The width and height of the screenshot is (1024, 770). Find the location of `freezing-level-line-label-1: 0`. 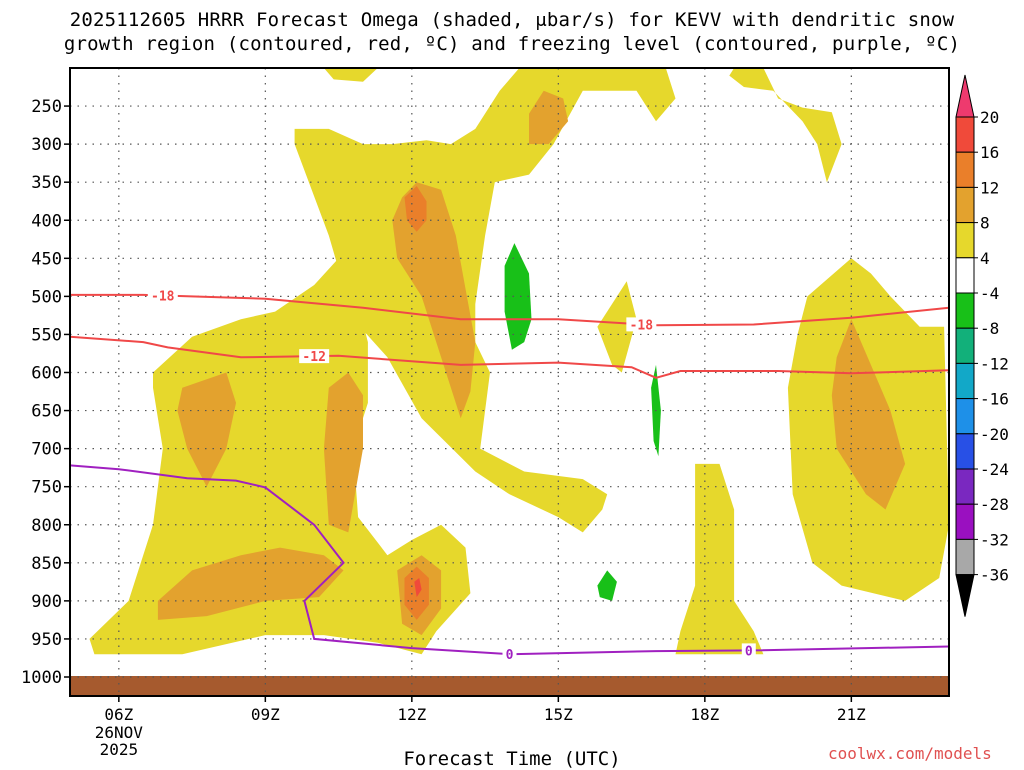

freezing-level-line-label-1: 0 is located at coordinates (749, 651).